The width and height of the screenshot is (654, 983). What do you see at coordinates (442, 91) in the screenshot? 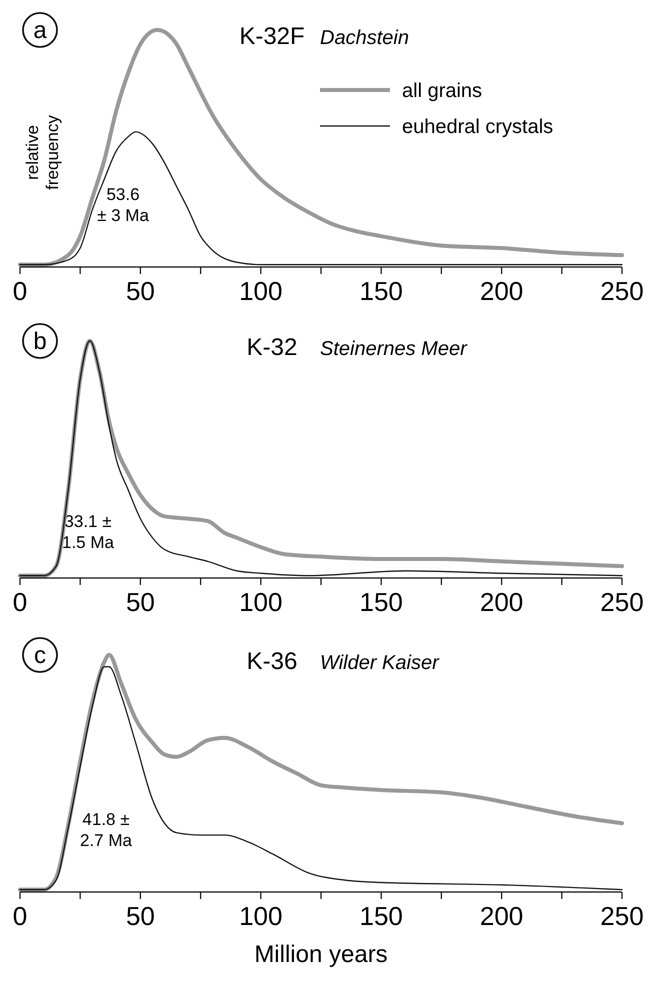
I see `legend-label: all grains` at bounding box center [442, 91].